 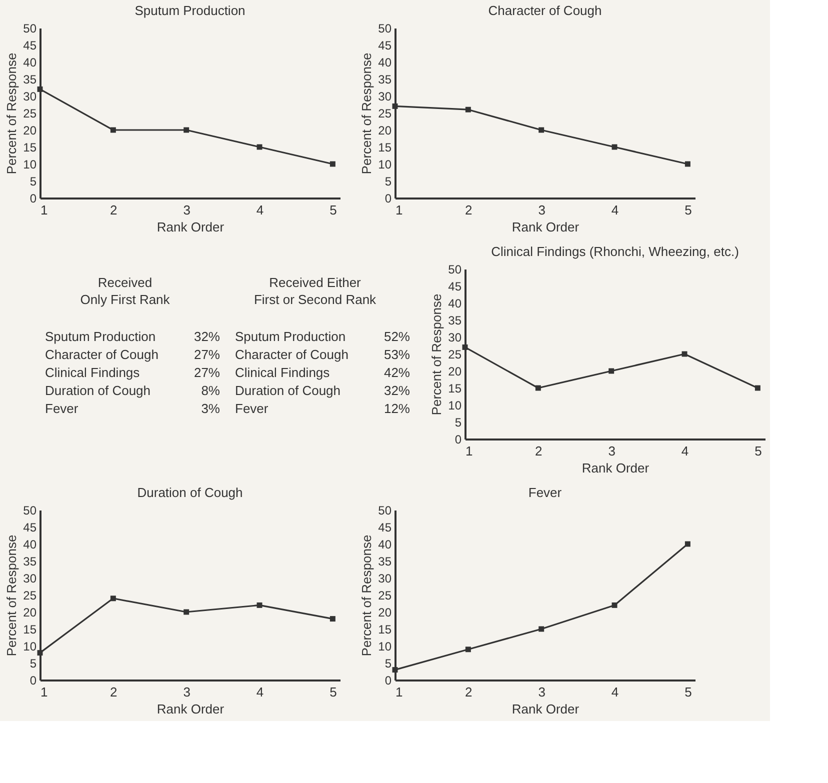 I want to click on data-label: 53%, so click(x=397, y=354).